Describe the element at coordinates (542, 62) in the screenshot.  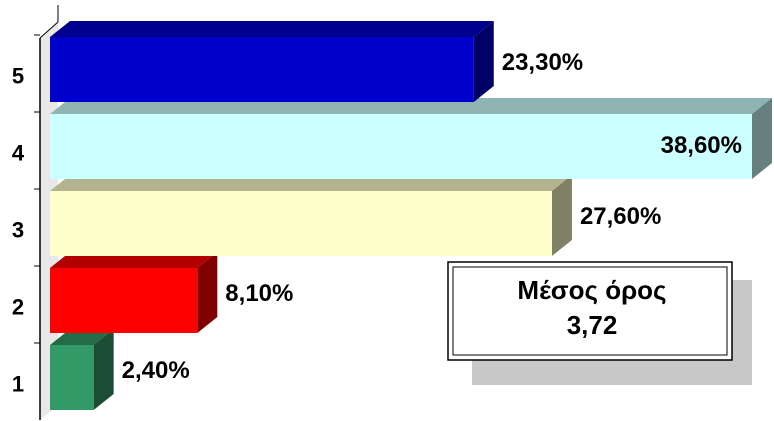
I see `value-label: 23,30%` at that location.